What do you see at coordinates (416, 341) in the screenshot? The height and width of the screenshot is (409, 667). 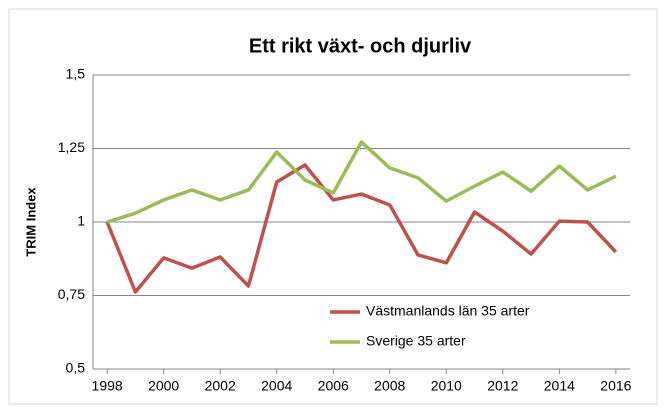 I see `legend-label: Sverige 35 arter` at bounding box center [416, 341].